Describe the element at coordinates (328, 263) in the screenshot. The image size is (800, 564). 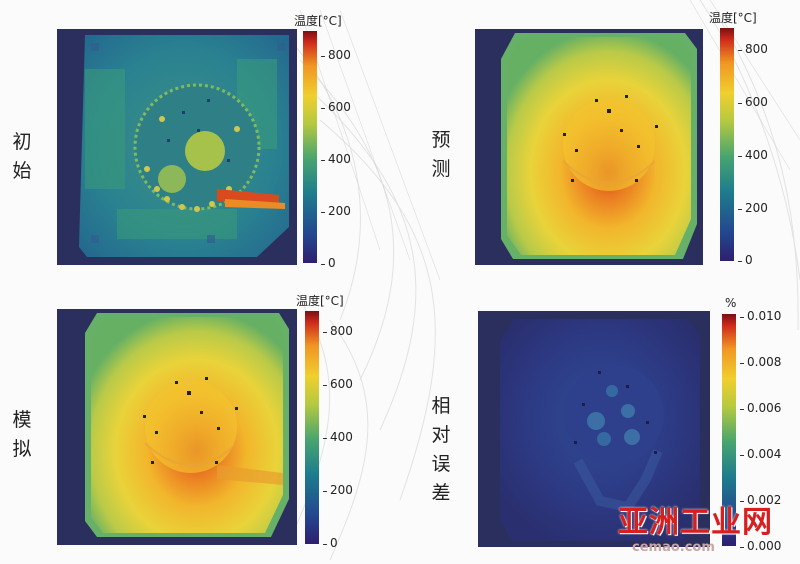
I see `tick-initial-0: 0` at that location.